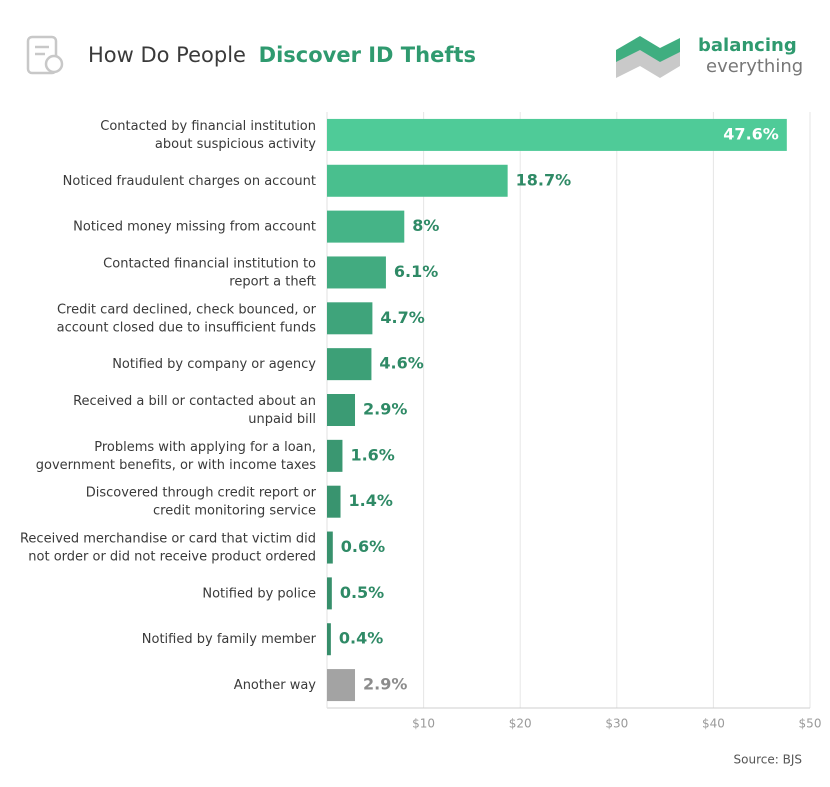  Describe the element at coordinates (208, 125) in the screenshot. I see `category-line: Contacted by financial institution` at that location.